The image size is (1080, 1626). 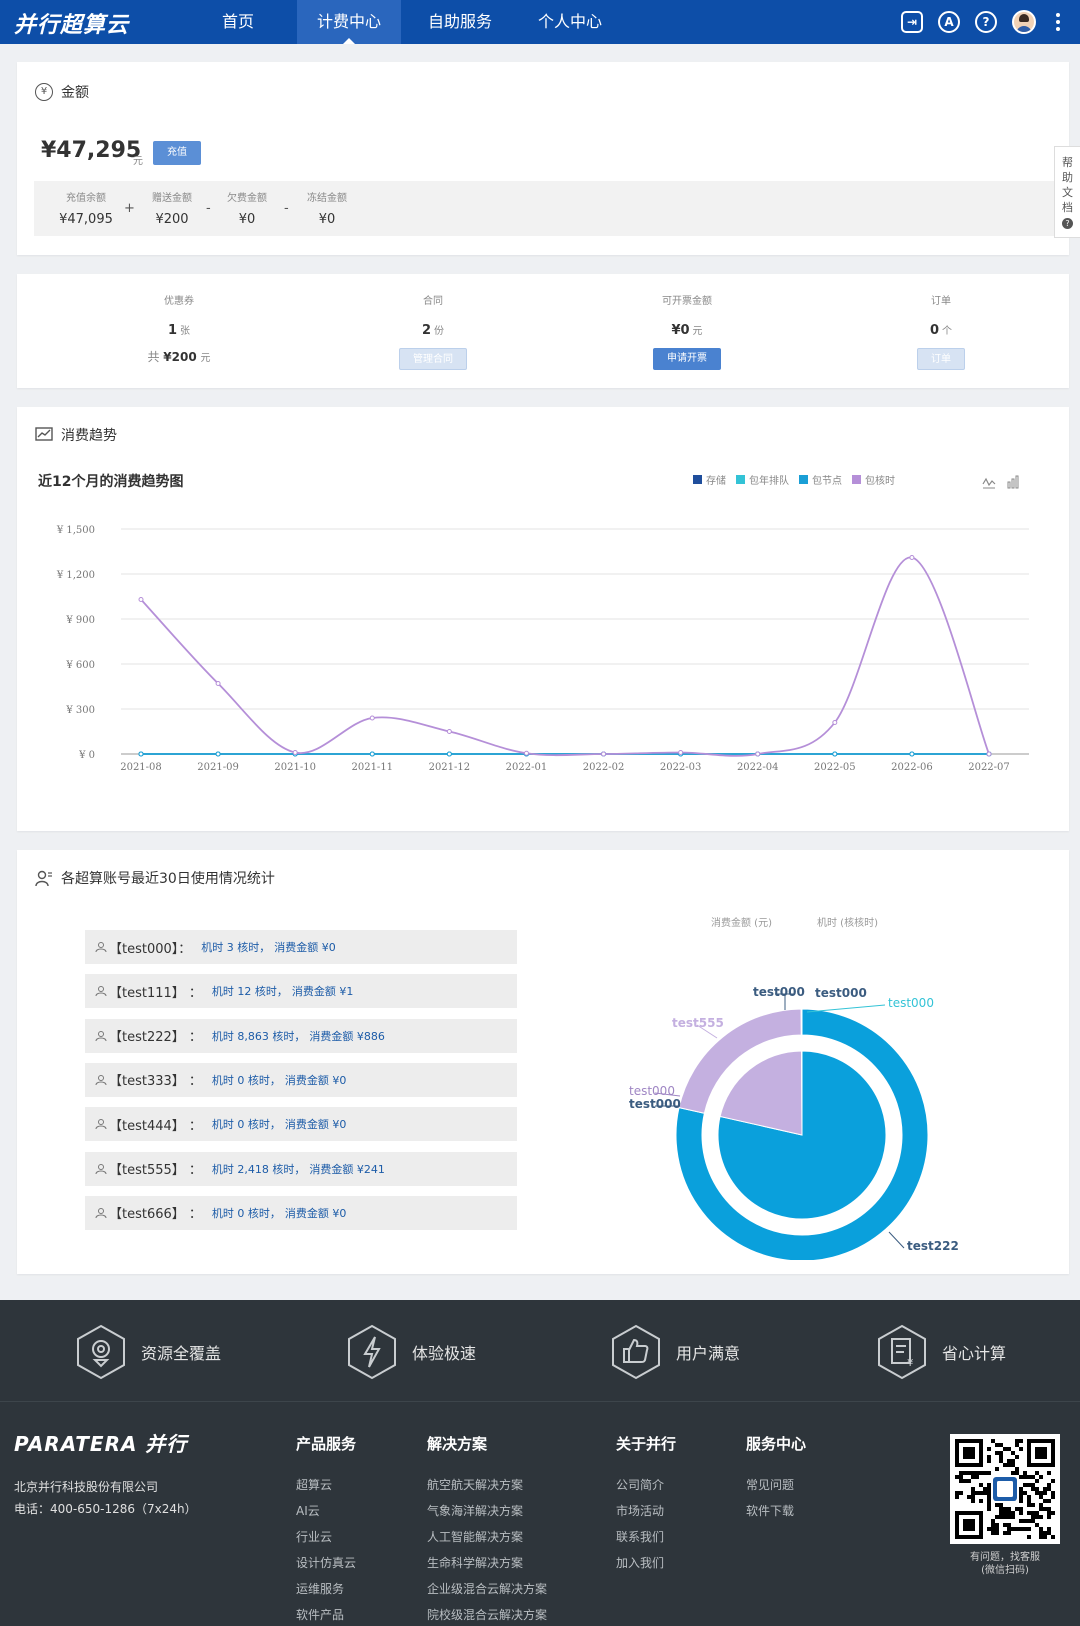 I want to click on account-core-hours: 机时 12 核时，, so click(x=249, y=992).